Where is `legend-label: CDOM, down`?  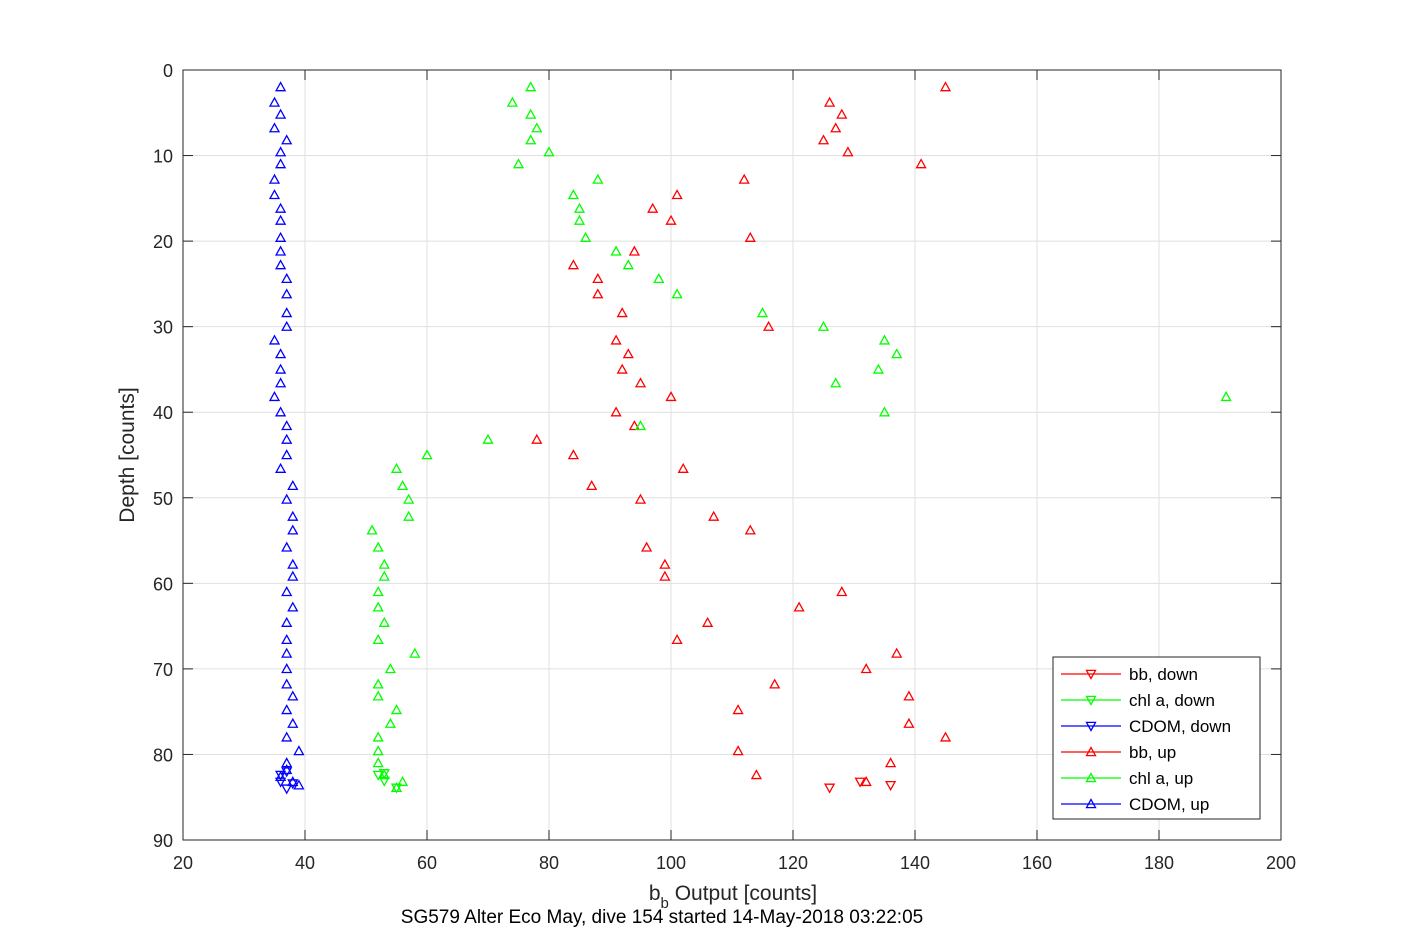 legend-label: CDOM, down is located at coordinates (1180, 726).